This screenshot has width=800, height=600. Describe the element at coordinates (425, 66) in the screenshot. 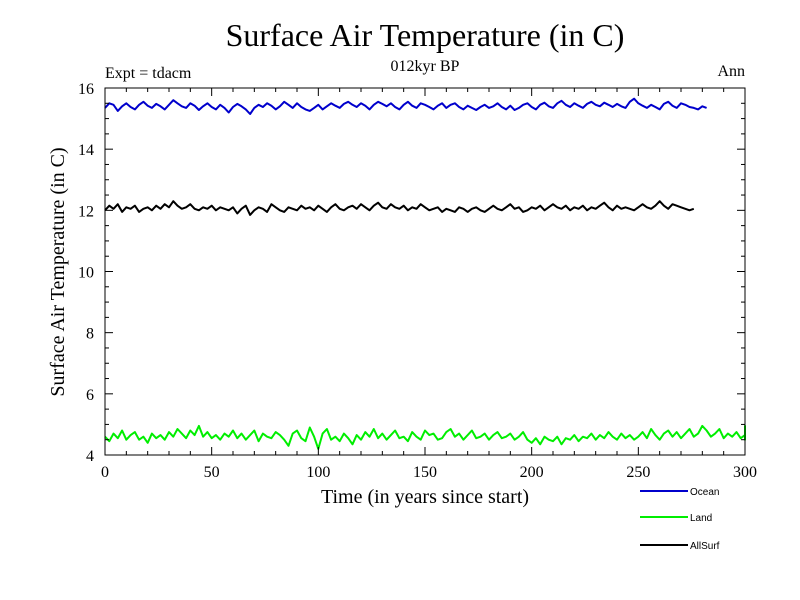

I see `chart-subtitle: 012kyr BP` at that location.